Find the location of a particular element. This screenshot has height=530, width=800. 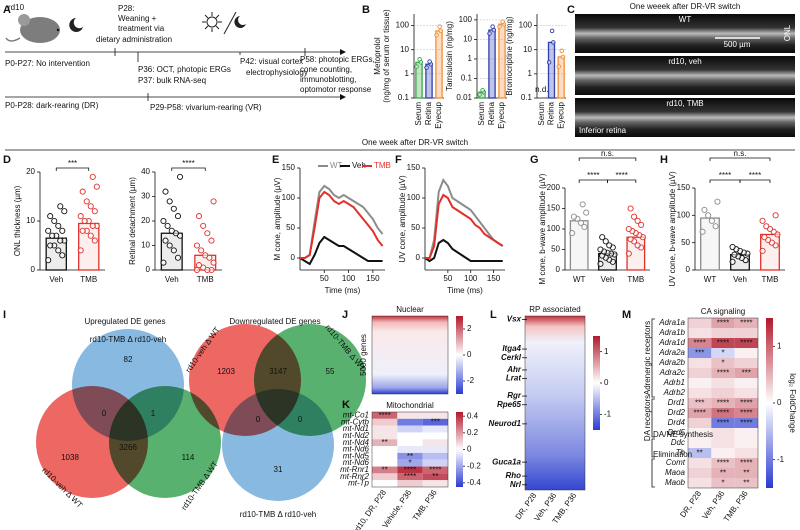

timeline-note: P58: photopic ERGs, is located at coordinates (337, 59).